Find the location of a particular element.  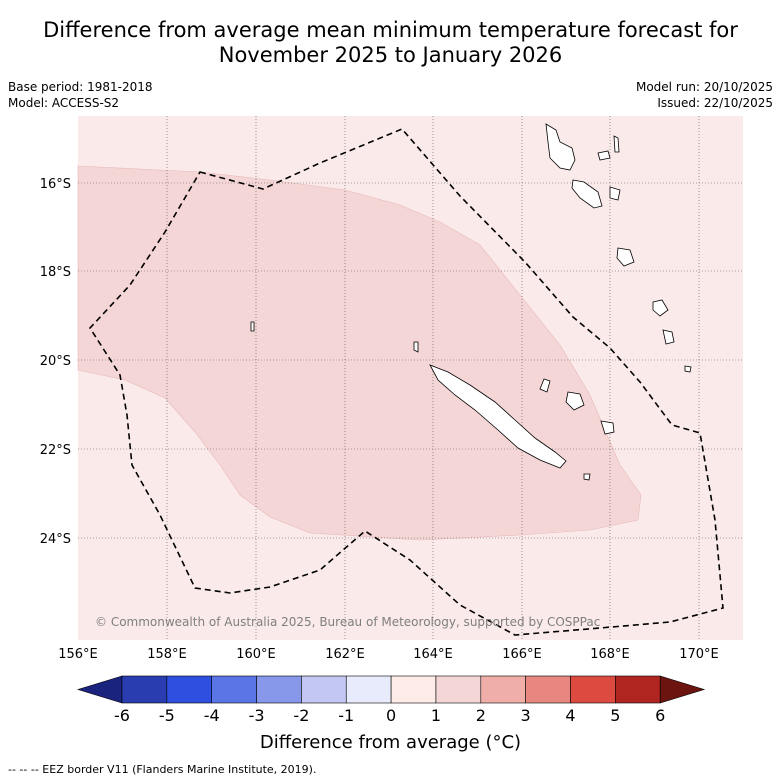

lon-label-5: 166°E is located at coordinates (522, 654).